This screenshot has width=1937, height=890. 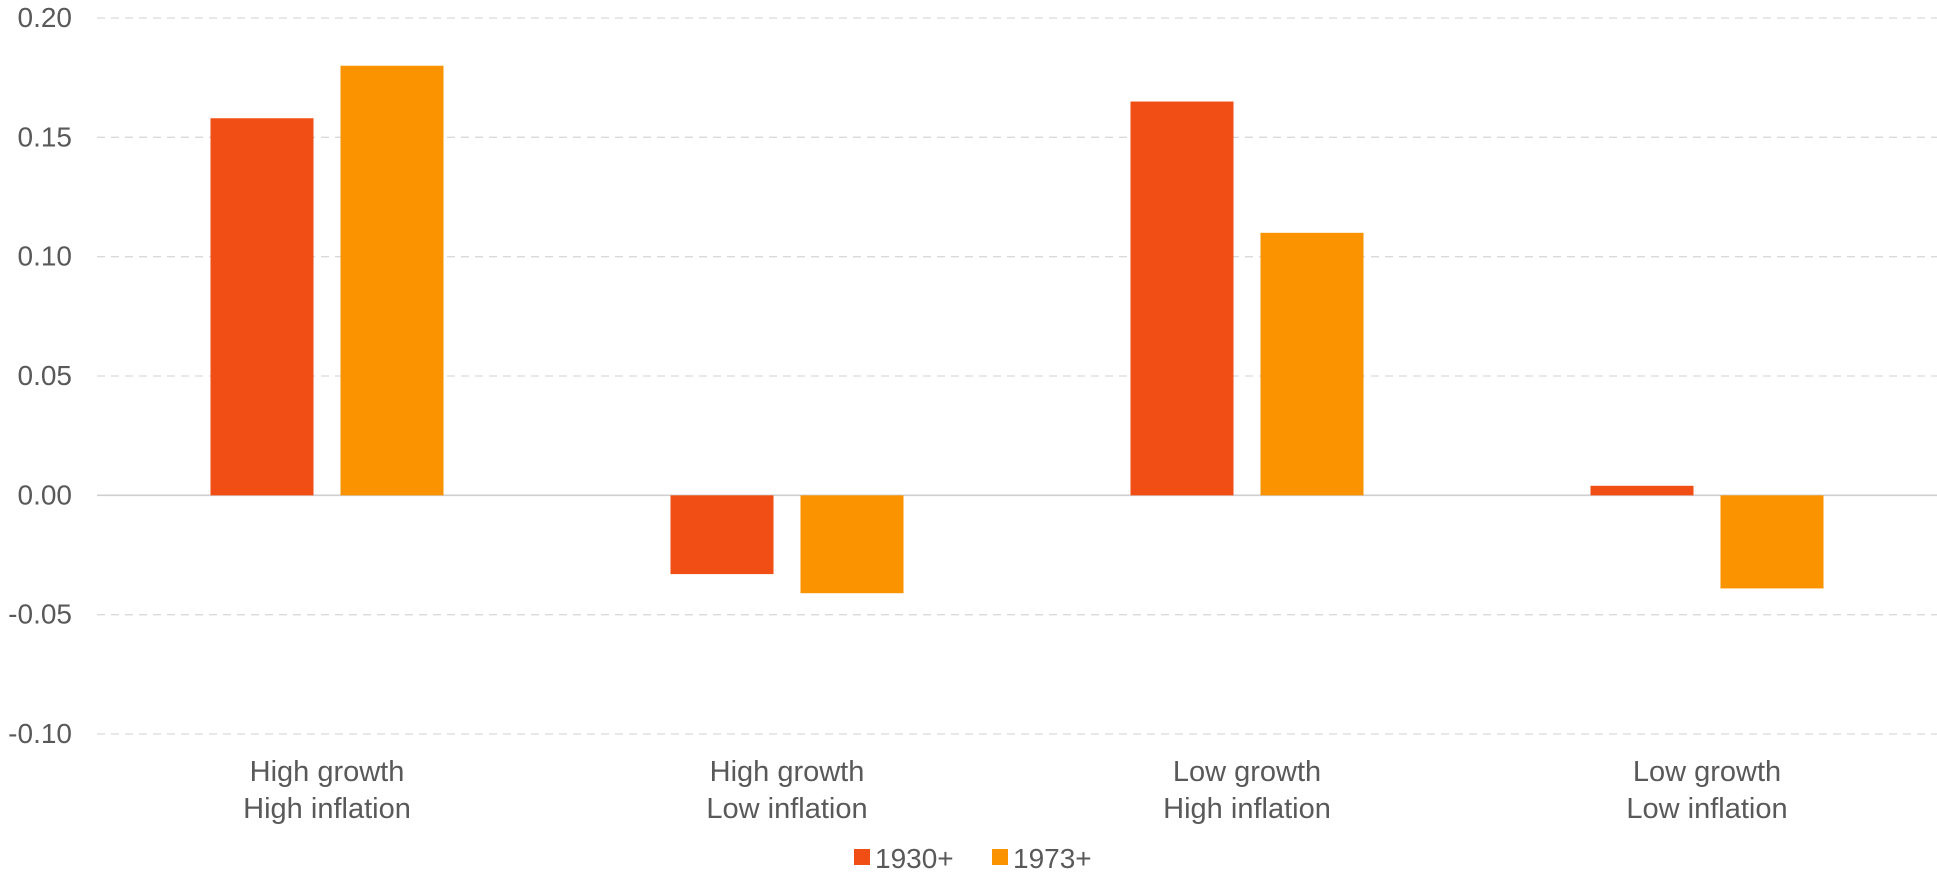 I want to click on y-tick-label: 0.20, so click(x=45, y=17).